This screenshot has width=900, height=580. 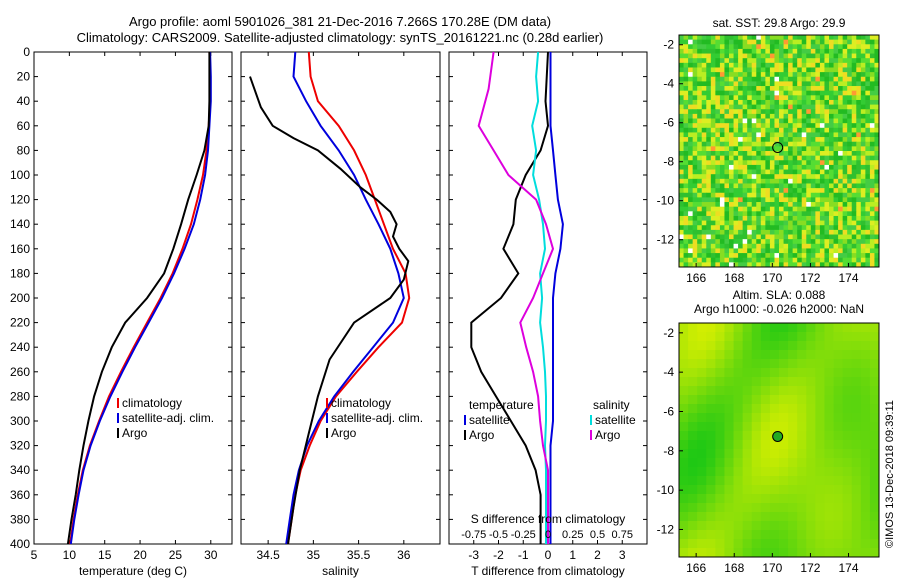 What do you see at coordinates (668, 333) in the screenshot?
I see `map-y-tick-label: -2` at bounding box center [668, 333].